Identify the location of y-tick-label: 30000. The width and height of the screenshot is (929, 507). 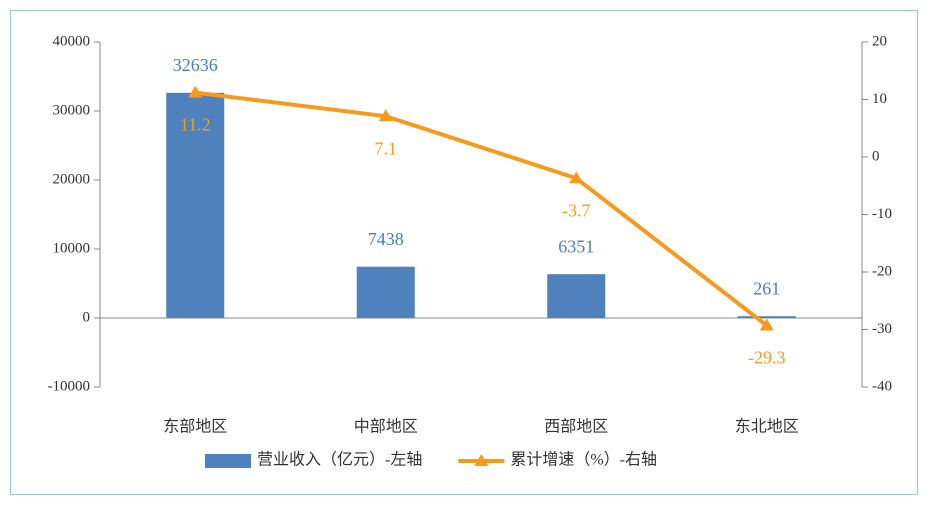
(72, 110).